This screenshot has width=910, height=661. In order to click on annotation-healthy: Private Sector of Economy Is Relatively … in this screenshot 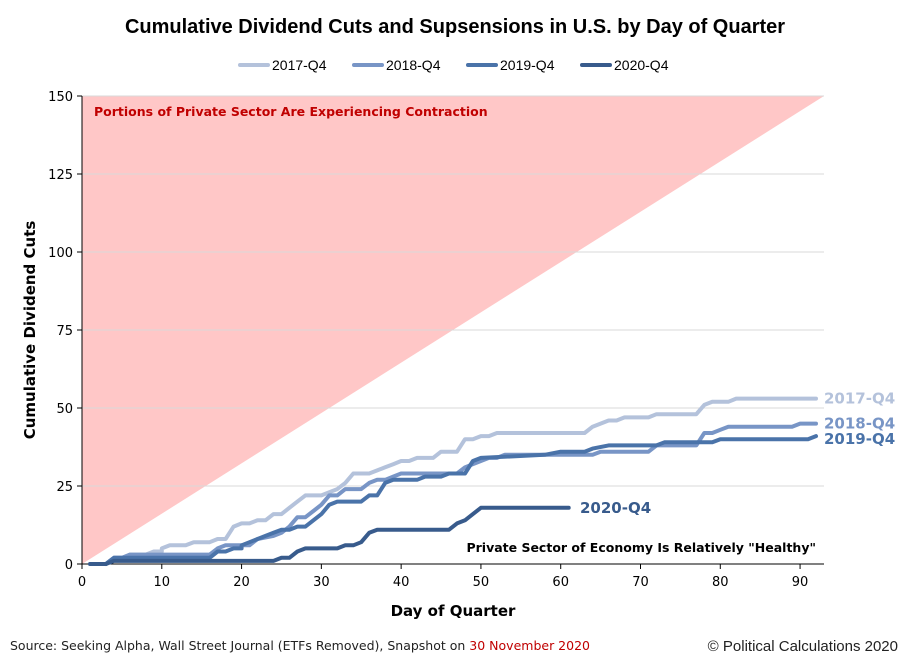, I will do `click(641, 547)`.